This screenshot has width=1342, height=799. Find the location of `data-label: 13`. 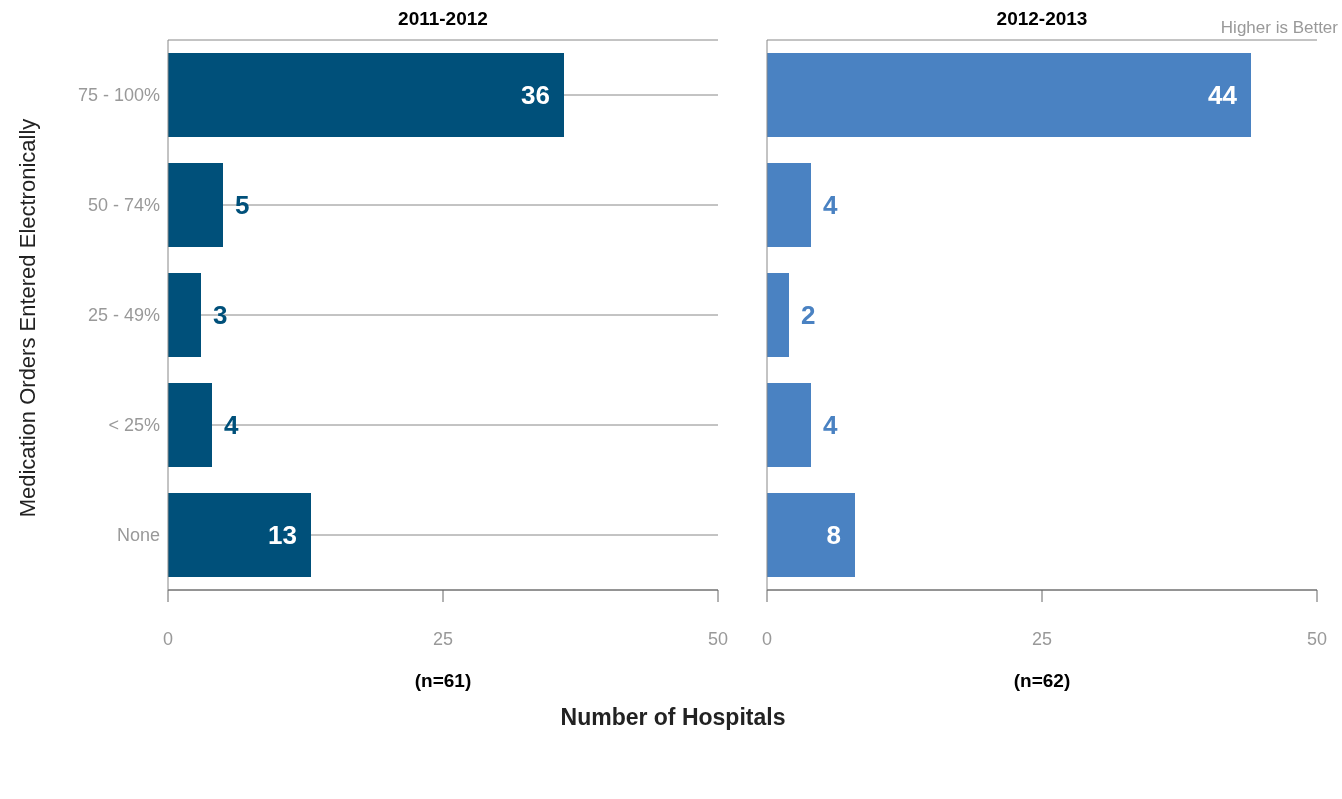

data-label: 13 is located at coordinates (282, 535).